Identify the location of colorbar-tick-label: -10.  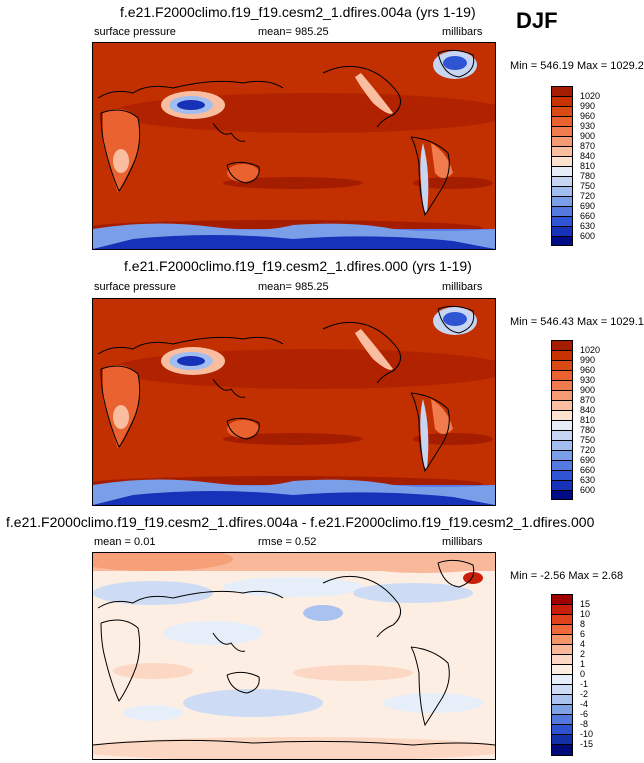
(587, 734).